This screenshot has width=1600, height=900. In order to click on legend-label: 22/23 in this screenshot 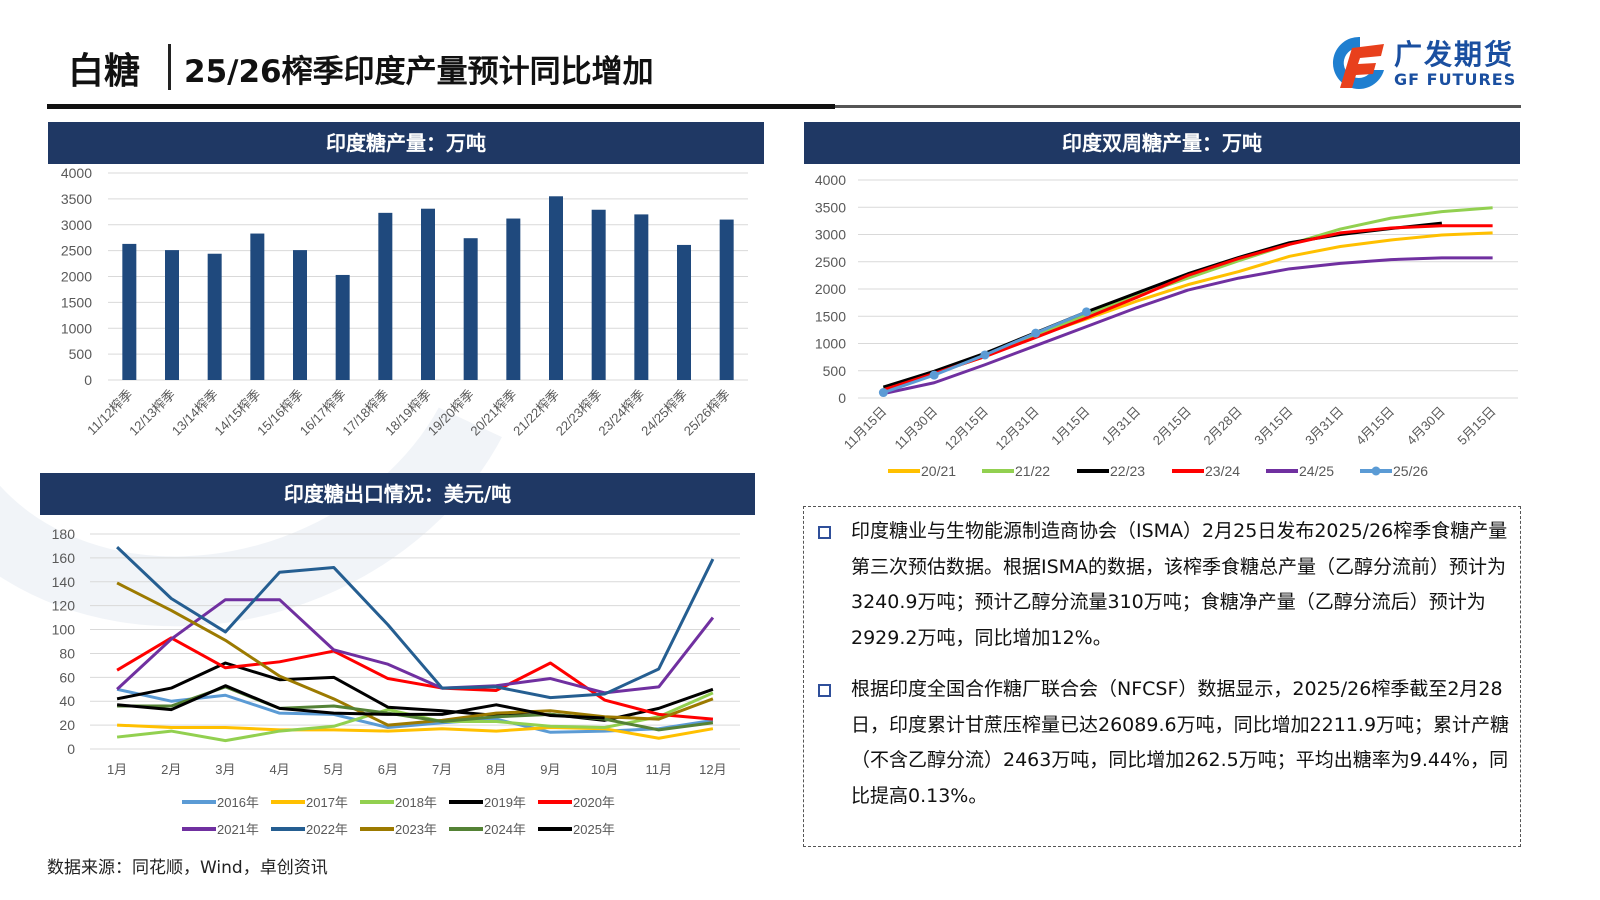, I will do `click(1127, 471)`.